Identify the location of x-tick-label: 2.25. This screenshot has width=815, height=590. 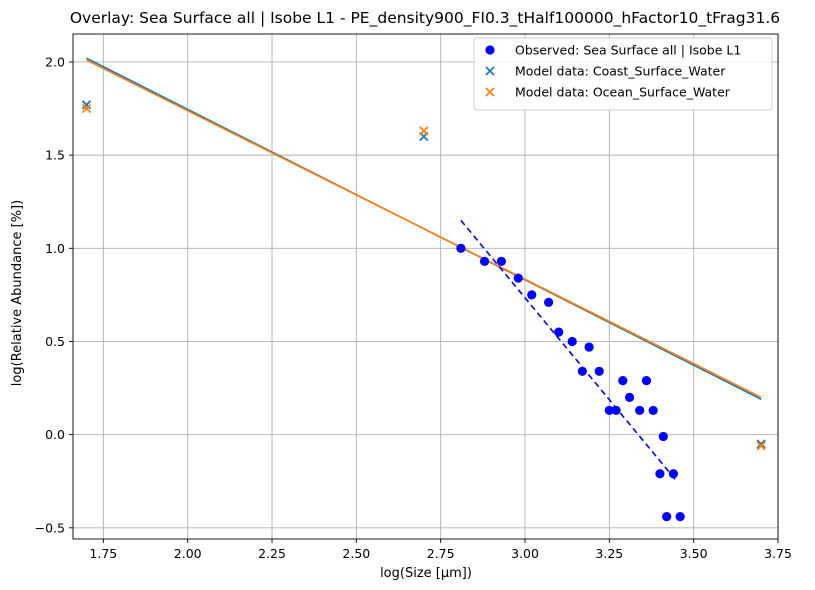
(272, 553).